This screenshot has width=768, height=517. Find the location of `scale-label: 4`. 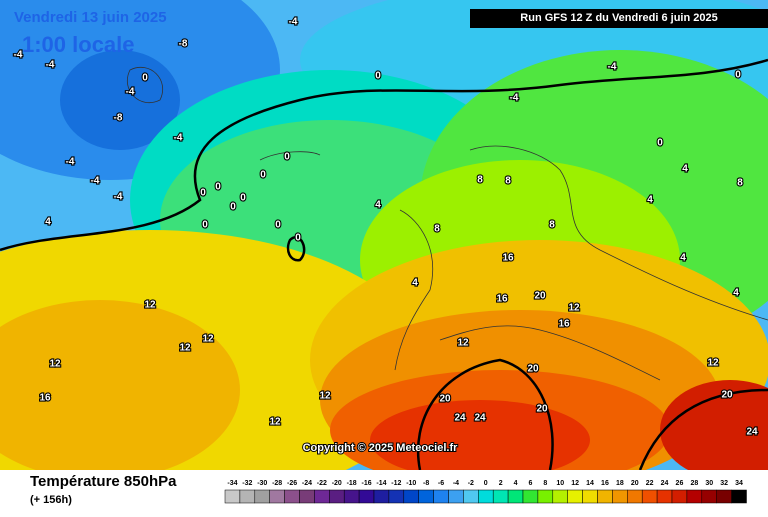

scale-label: 4 is located at coordinates (516, 483).